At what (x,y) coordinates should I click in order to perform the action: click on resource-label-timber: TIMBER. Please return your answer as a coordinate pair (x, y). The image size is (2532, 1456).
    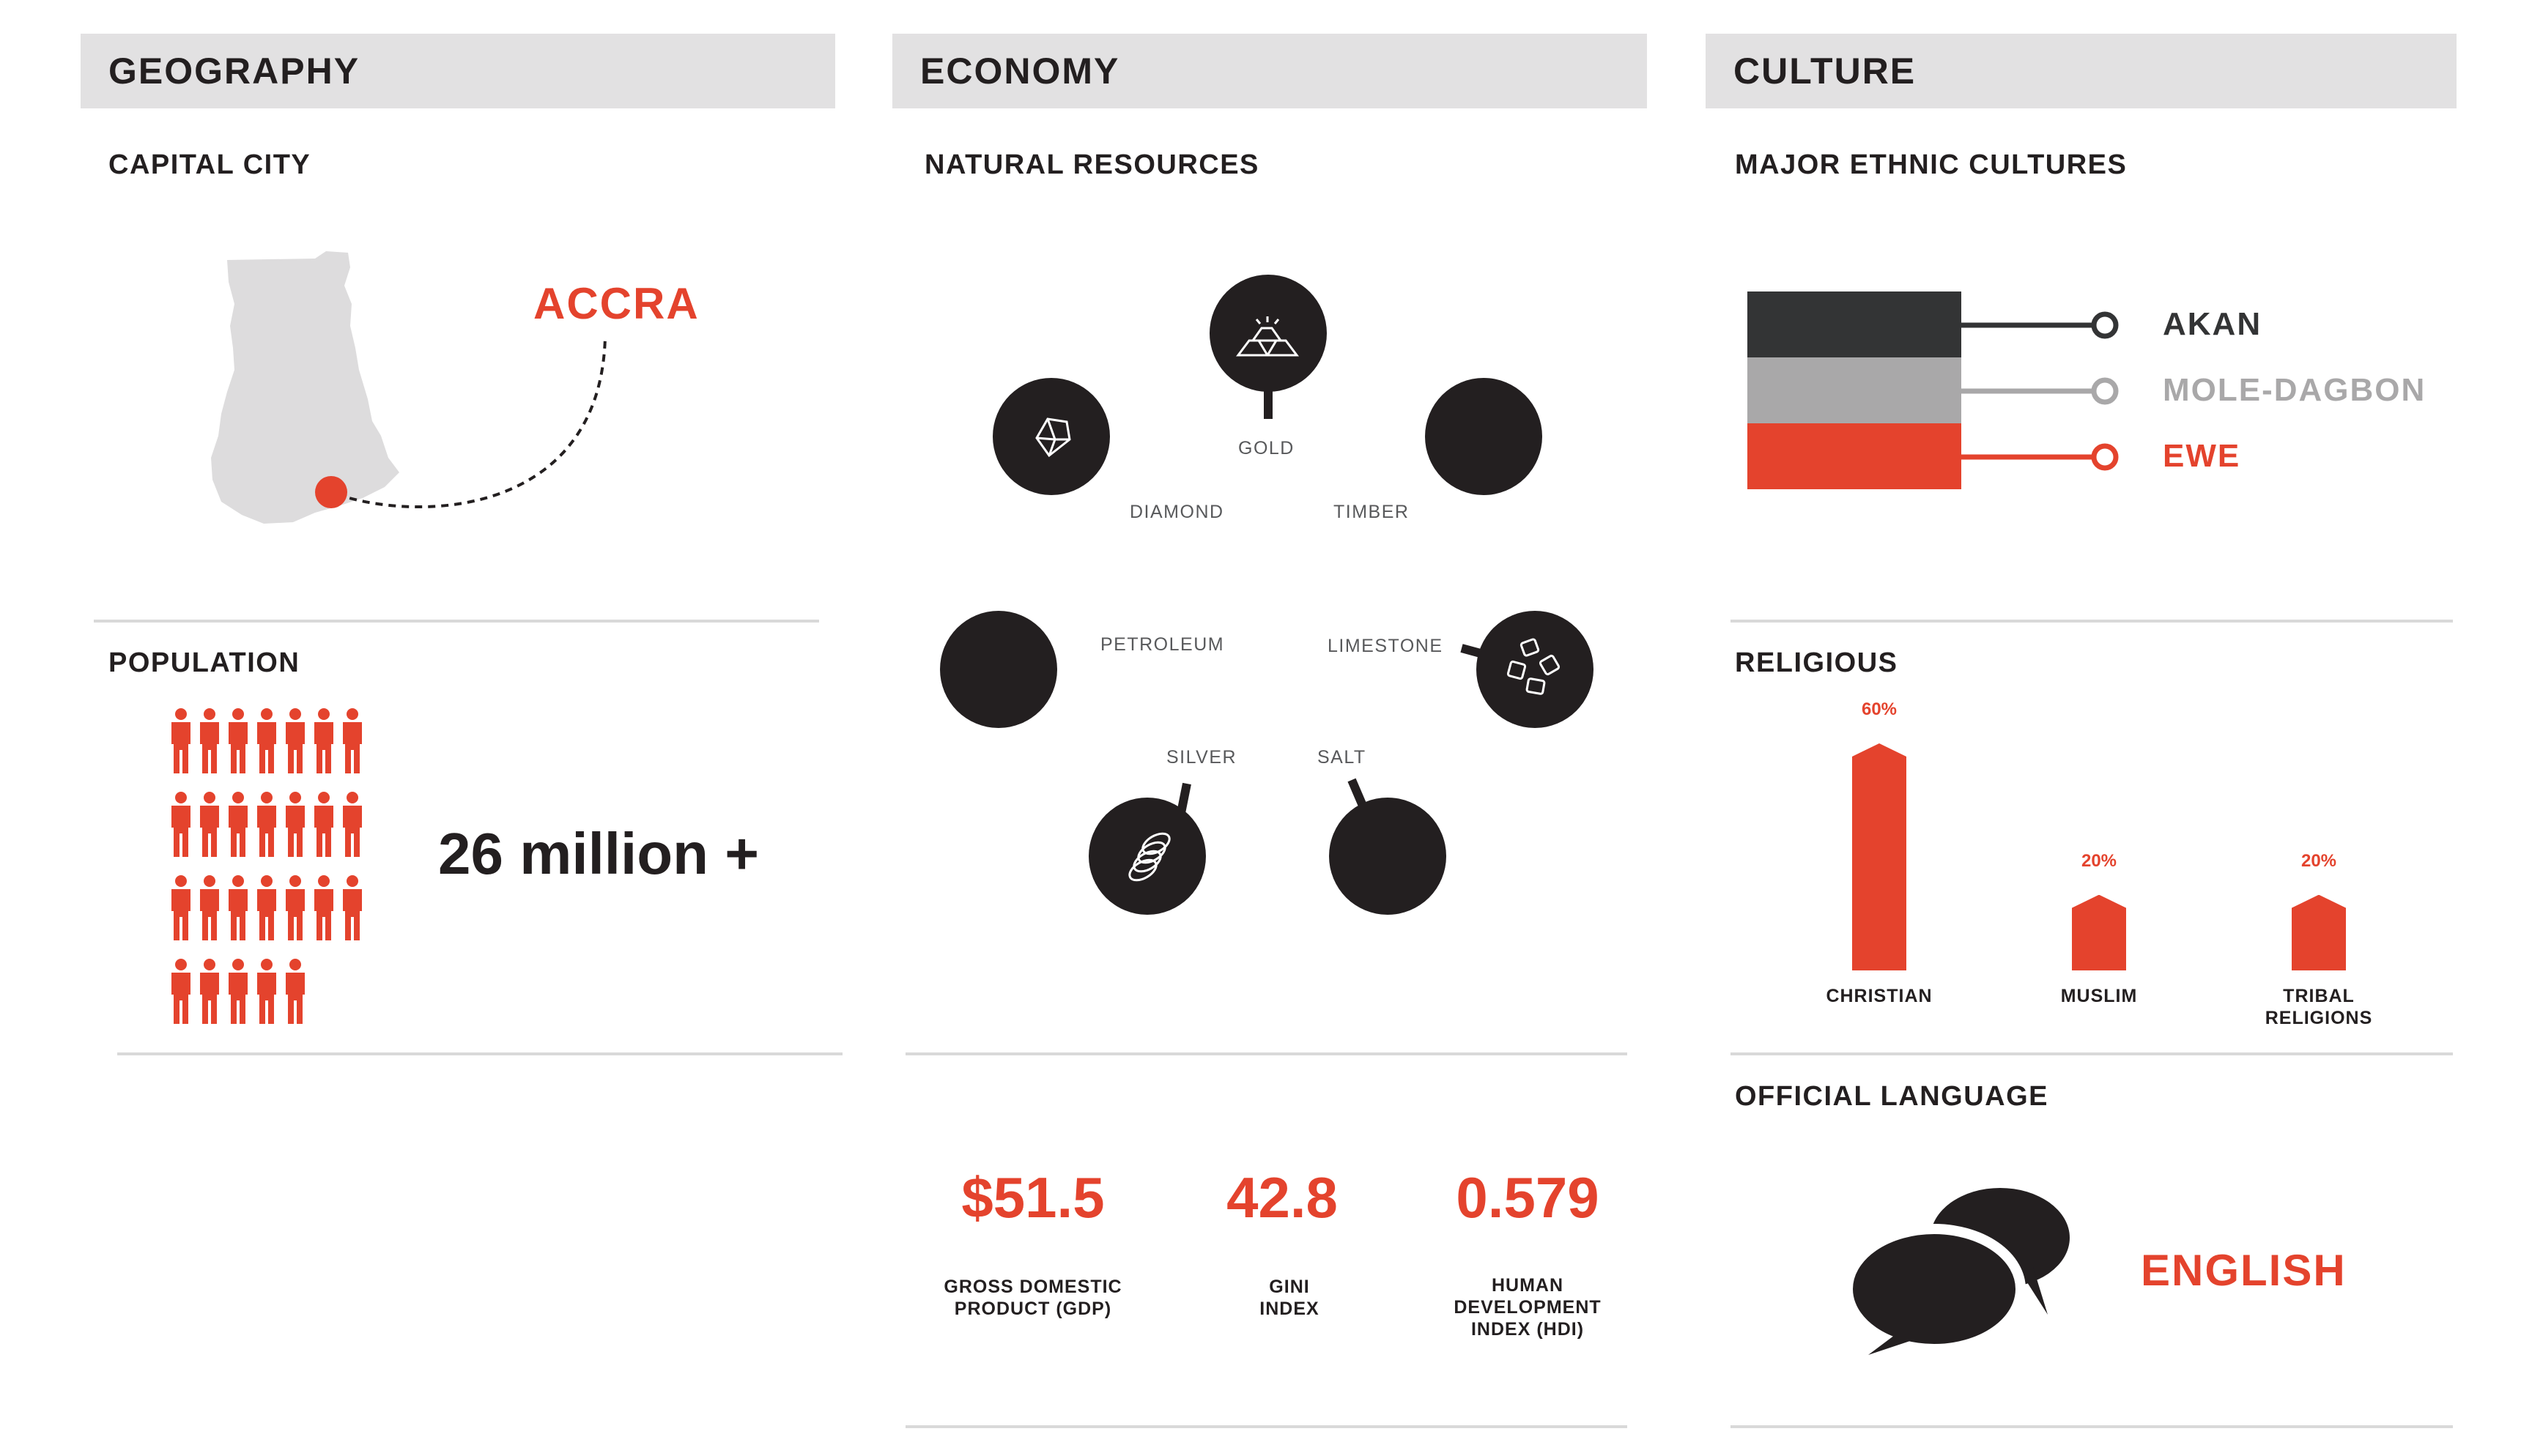
    Looking at the image, I should click on (1371, 512).